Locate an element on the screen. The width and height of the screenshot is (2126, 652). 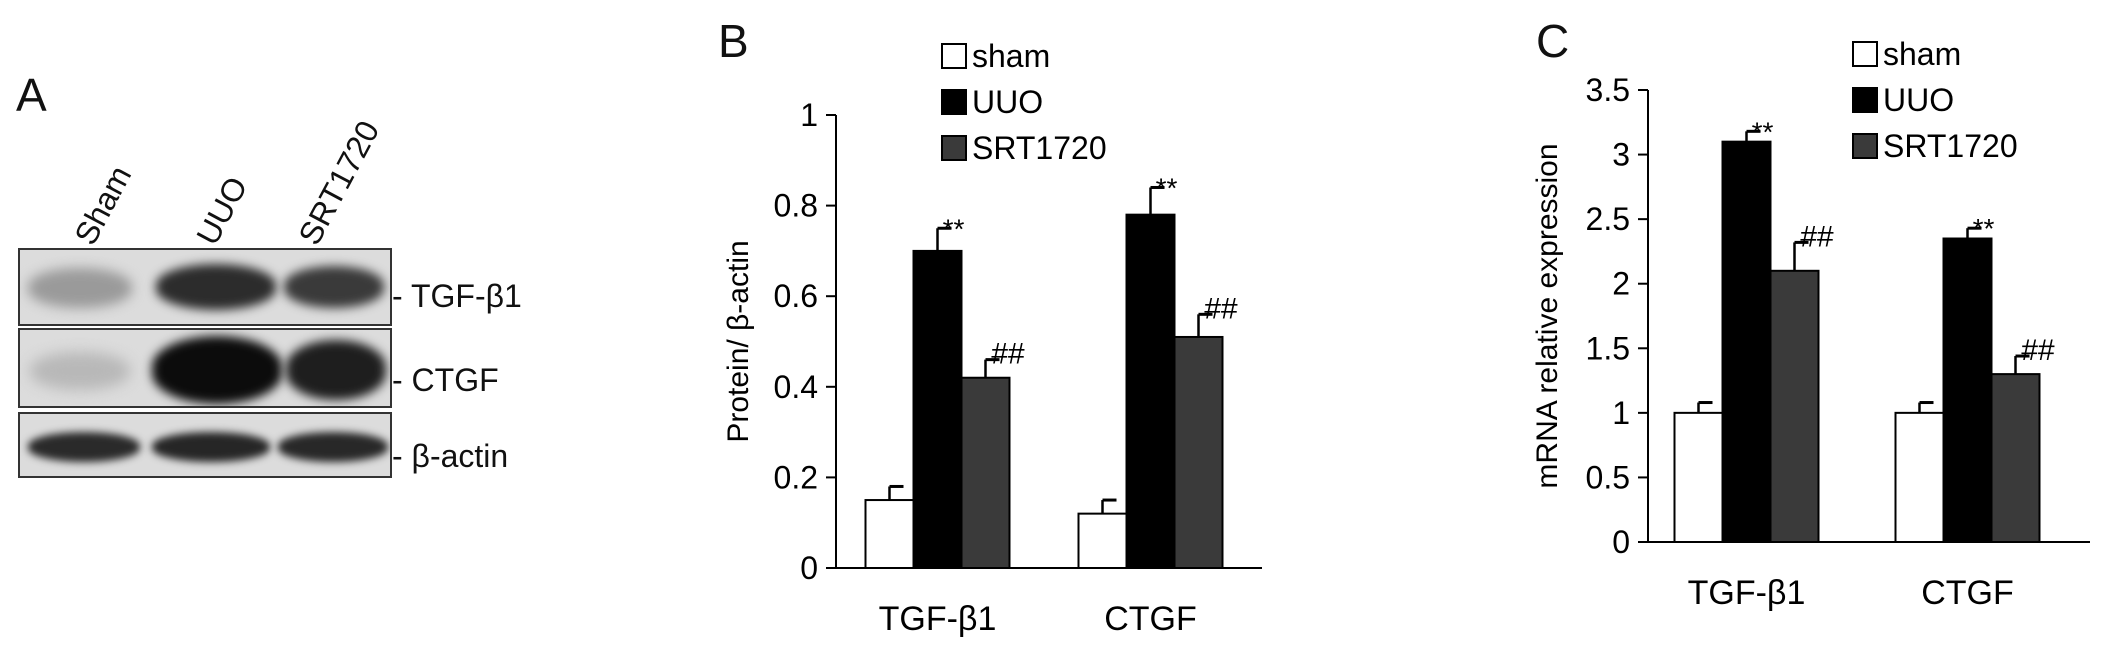
blot-row-b-actin is located at coordinates (205, 445).